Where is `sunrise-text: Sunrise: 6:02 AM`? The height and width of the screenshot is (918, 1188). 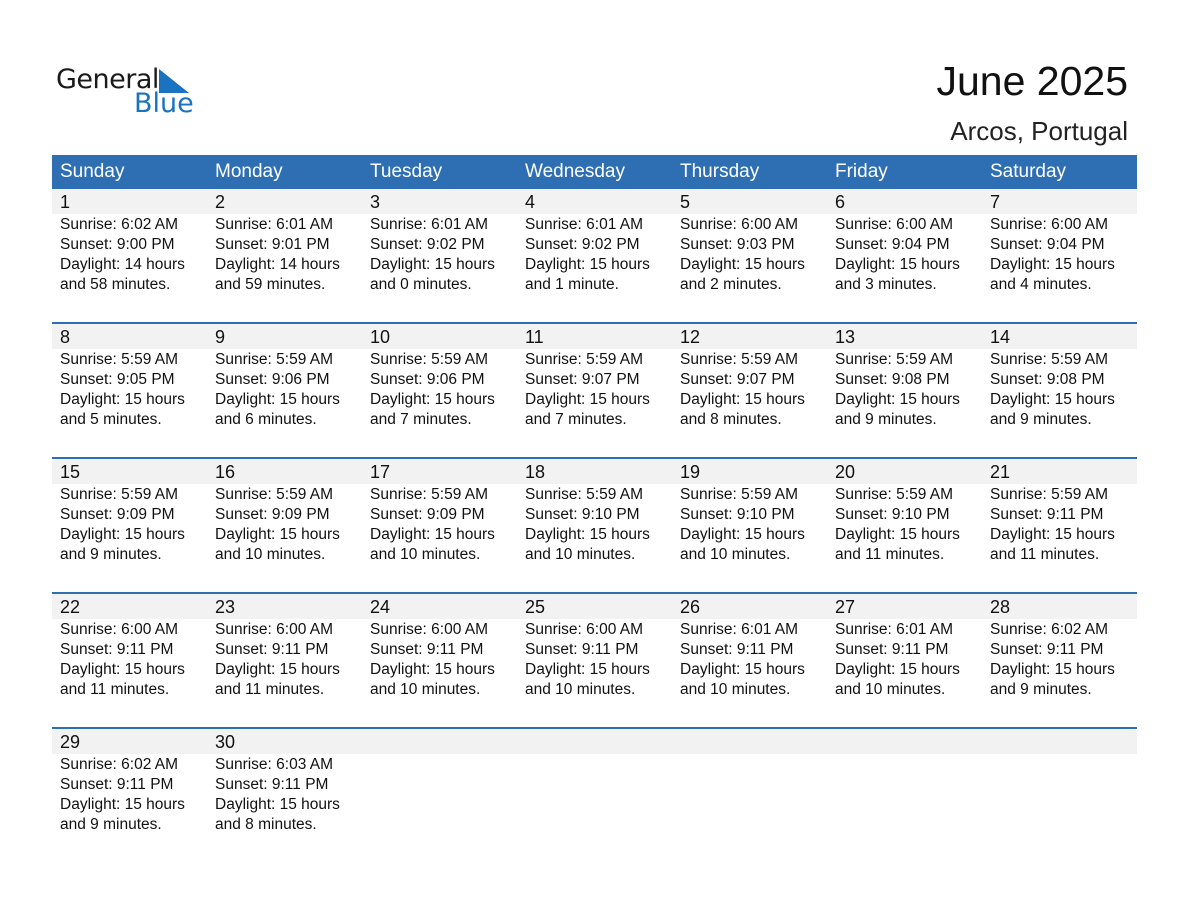 sunrise-text: Sunrise: 6:02 AM is located at coordinates (1049, 629).